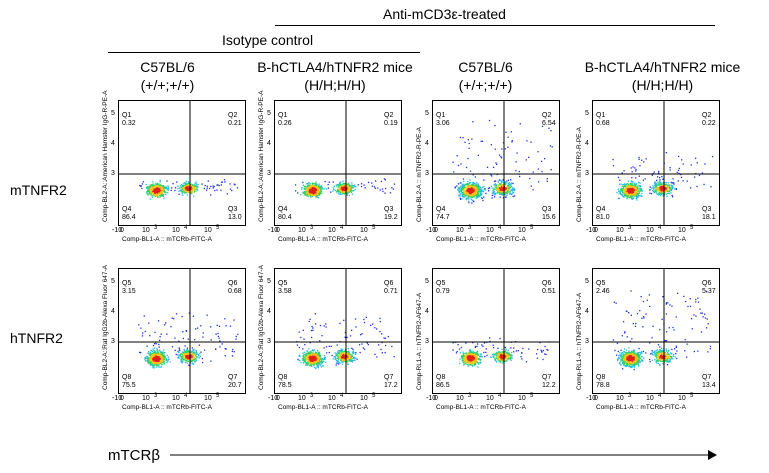 This screenshot has width=769, height=473. I want to click on column-header-1: C57BL/6 (+/+;+/+), so click(167, 76).